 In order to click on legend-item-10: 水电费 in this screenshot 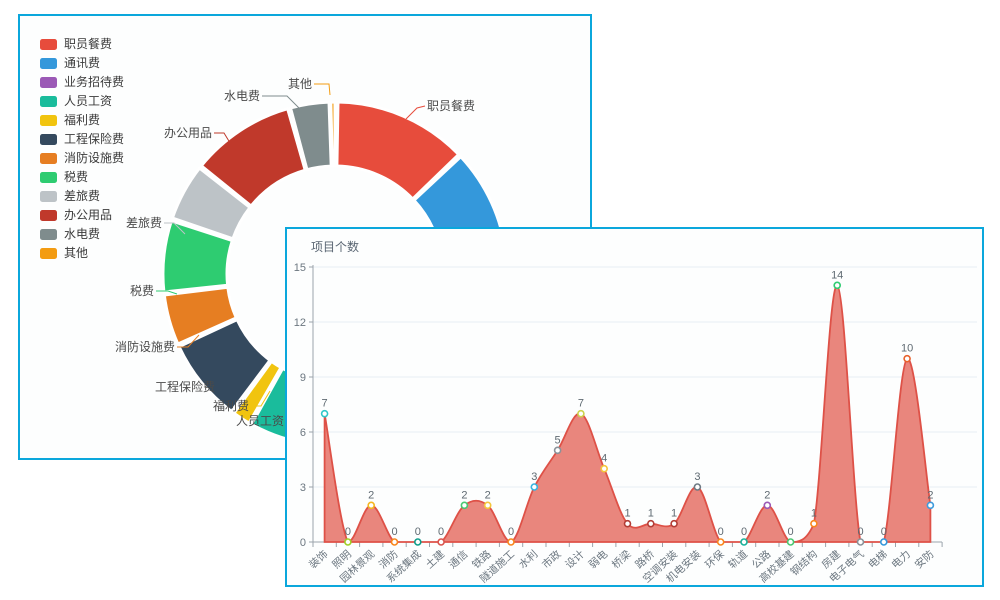, I will do `click(82, 234)`.